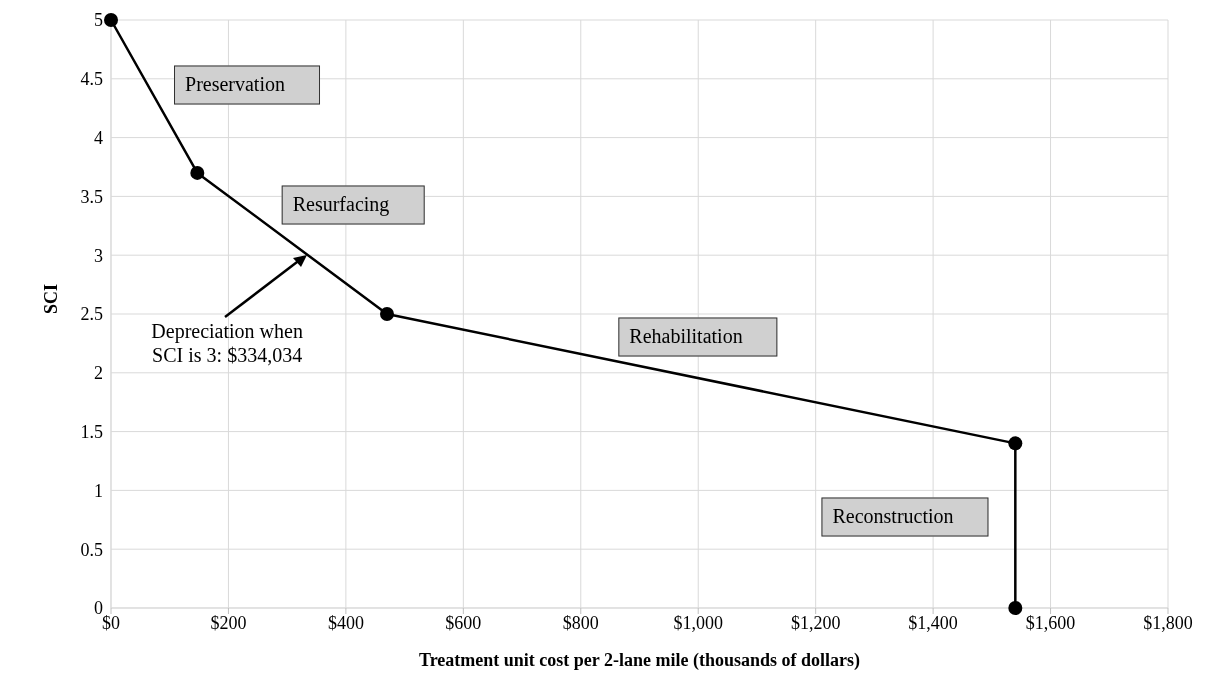 The image size is (1208, 679). I want to click on x-tick-label: $0, so click(111, 622).